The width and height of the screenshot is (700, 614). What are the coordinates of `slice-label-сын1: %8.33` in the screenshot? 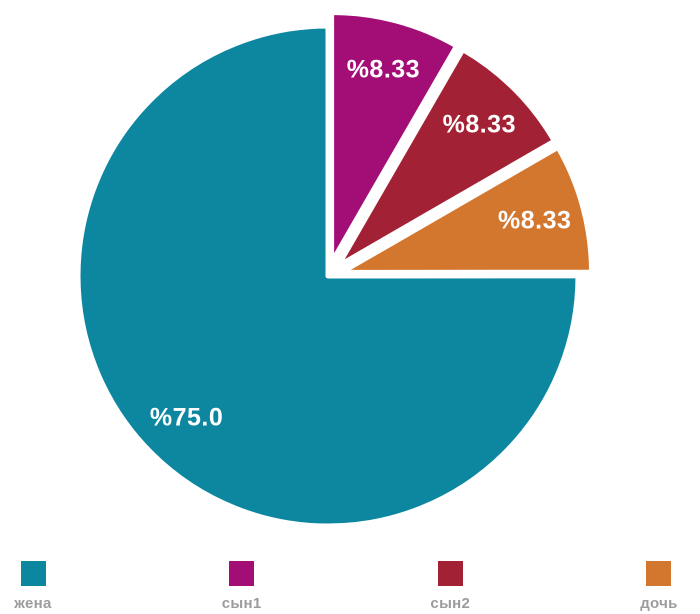 It's located at (383, 69).